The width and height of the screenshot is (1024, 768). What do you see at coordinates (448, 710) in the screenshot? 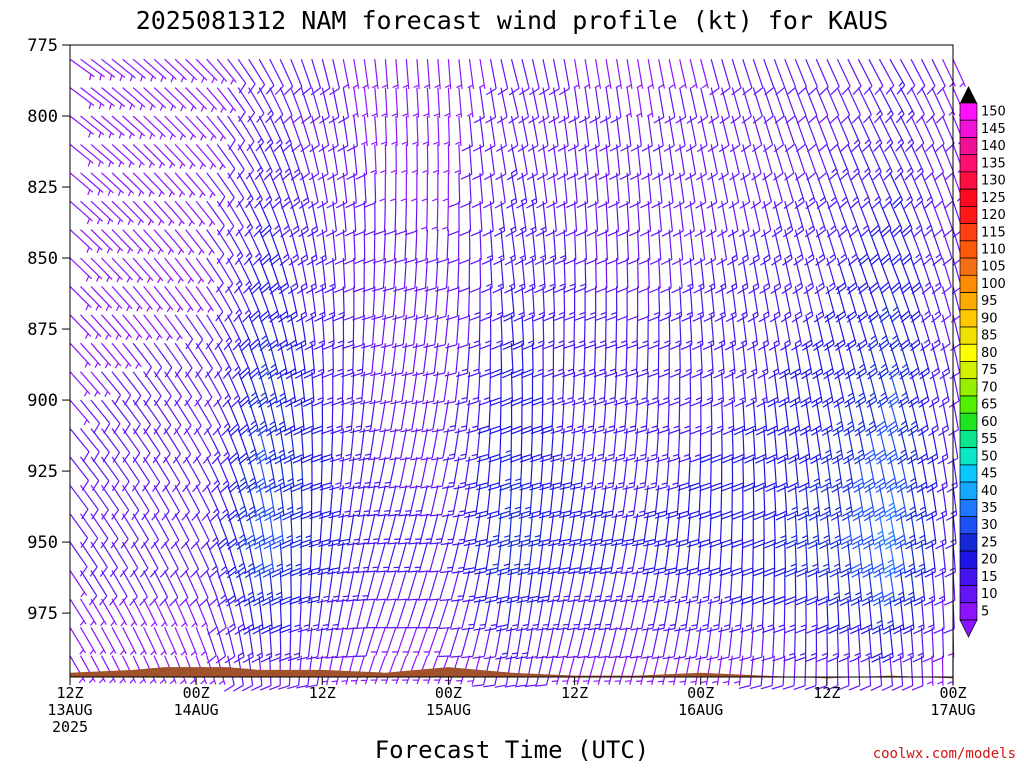
I see `x-tick-label: 15AUG` at bounding box center [448, 710].